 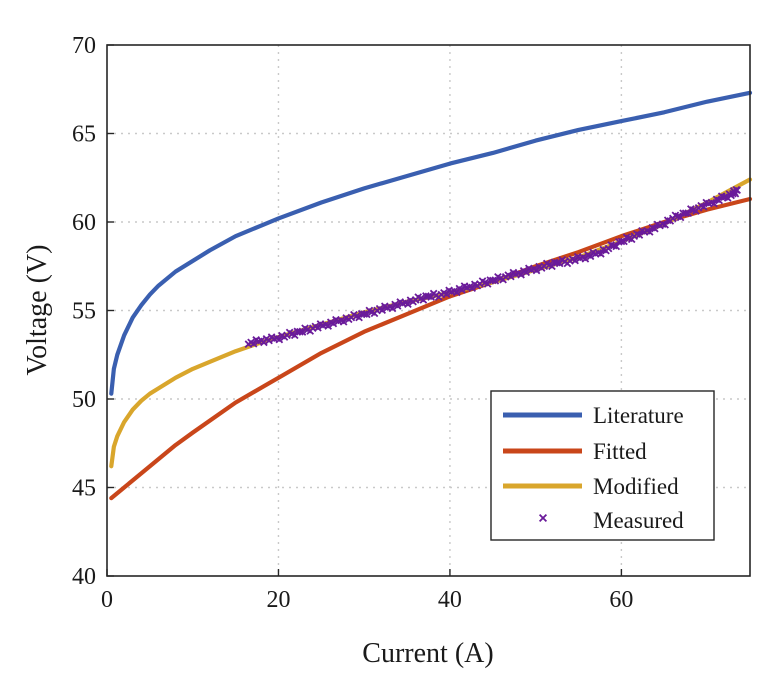 I want to click on y-axis-title: Voltage (V), so click(x=37, y=310).